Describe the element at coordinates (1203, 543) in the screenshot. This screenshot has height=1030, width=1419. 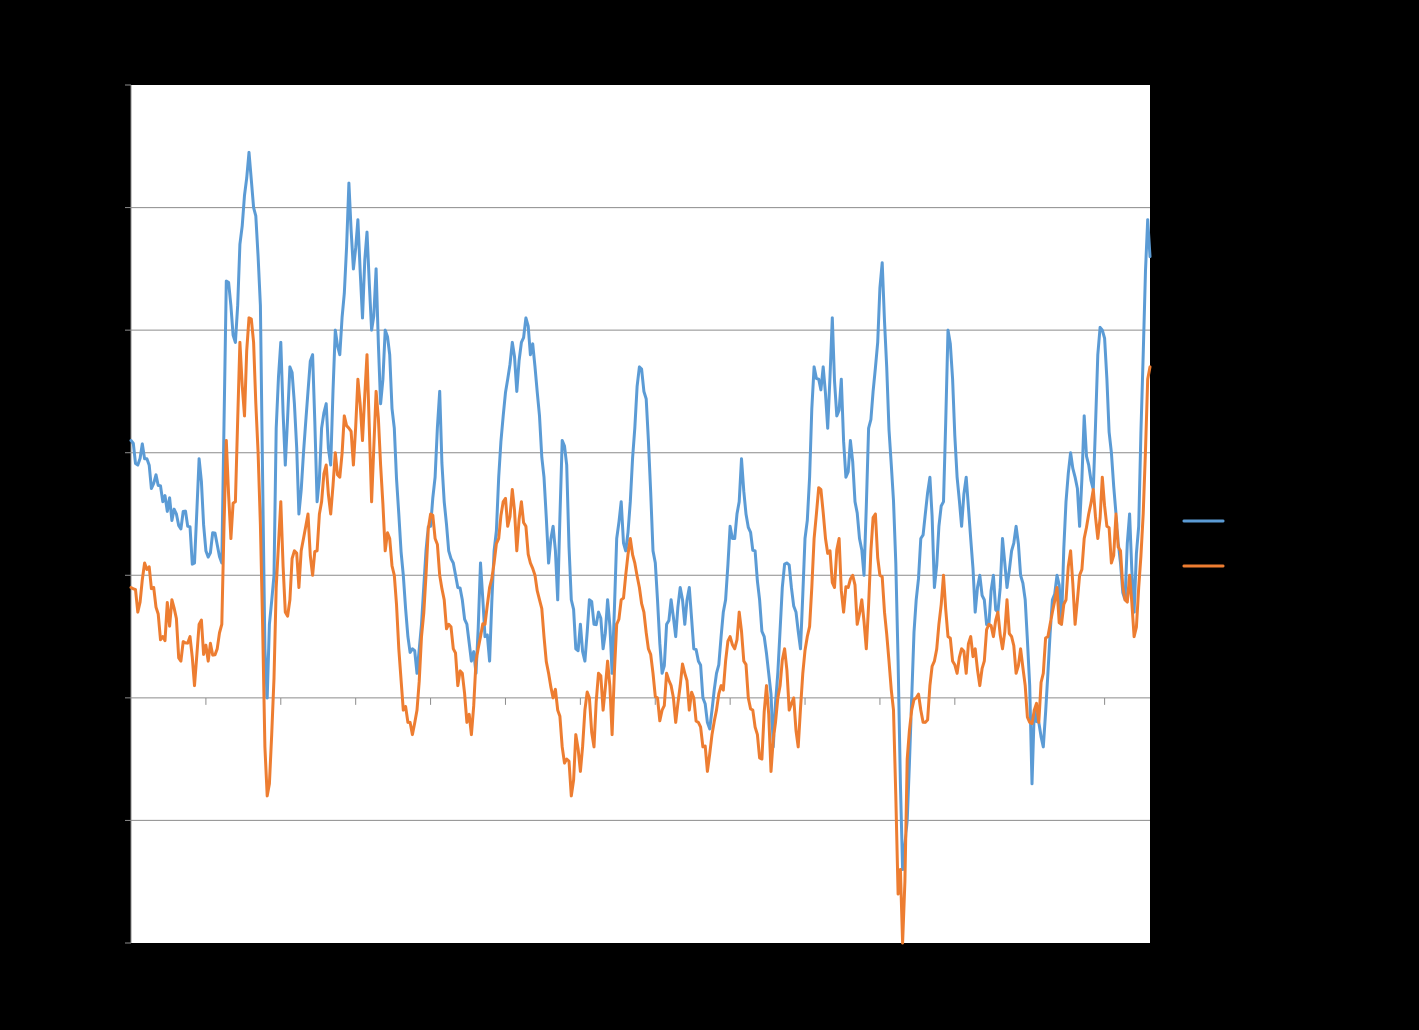
I see `legend` at that location.